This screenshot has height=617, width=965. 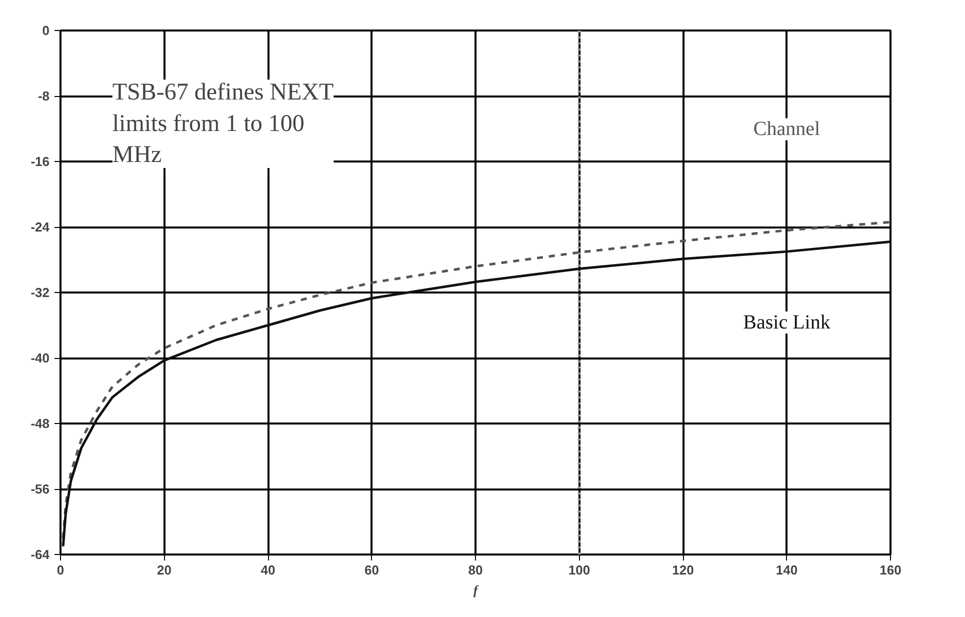 What do you see at coordinates (46, 30) in the screenshot?
I see `y-tick-label: 0` at bounding box center [46, 30].